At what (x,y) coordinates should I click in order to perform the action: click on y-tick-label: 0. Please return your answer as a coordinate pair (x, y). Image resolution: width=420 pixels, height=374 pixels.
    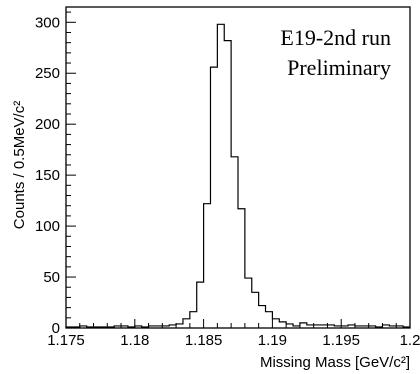
    Looking at the image, I should click on (56, 328).